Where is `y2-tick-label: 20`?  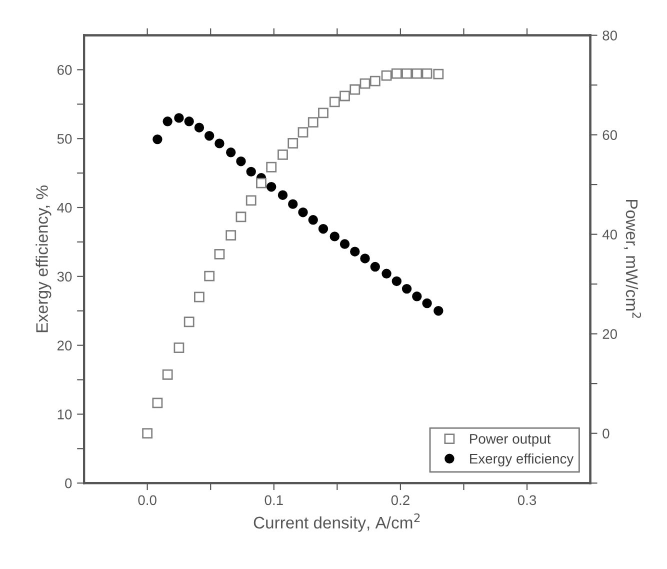 y2-tick-label: 20 is located at coordinates (610, 334).